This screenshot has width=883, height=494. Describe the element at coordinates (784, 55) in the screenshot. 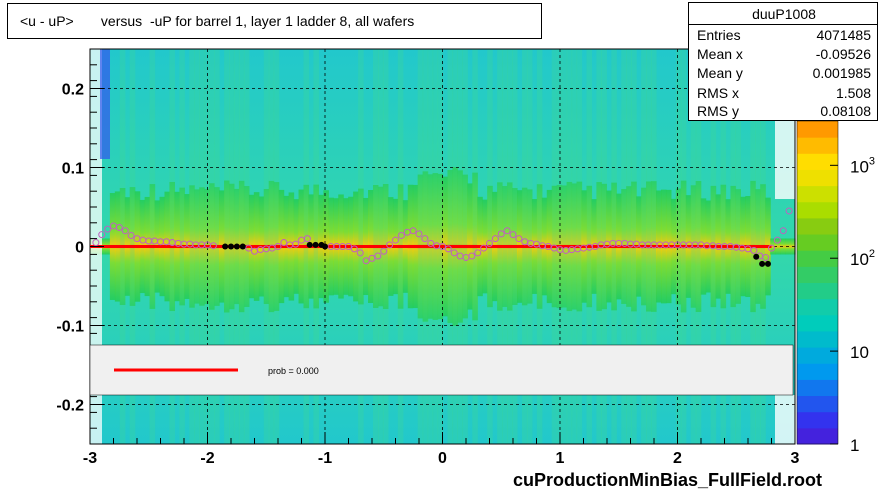

I see `stat-row-mean-x: Mean x -0.09526` at that location.